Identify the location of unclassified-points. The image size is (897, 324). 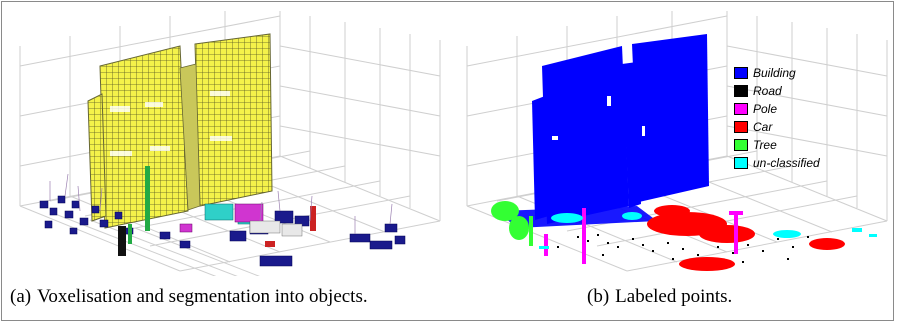
(708, 230).